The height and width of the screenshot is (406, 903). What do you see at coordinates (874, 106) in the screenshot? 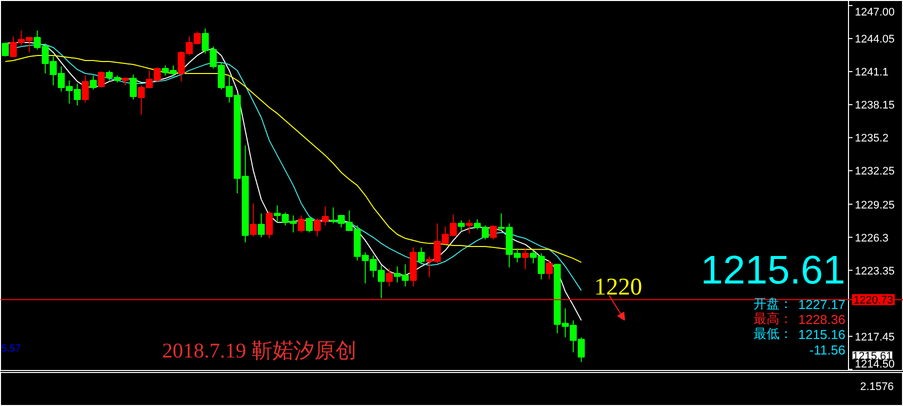
I see `y-tick-label: 1238.15` at bounding box center [874, 106].